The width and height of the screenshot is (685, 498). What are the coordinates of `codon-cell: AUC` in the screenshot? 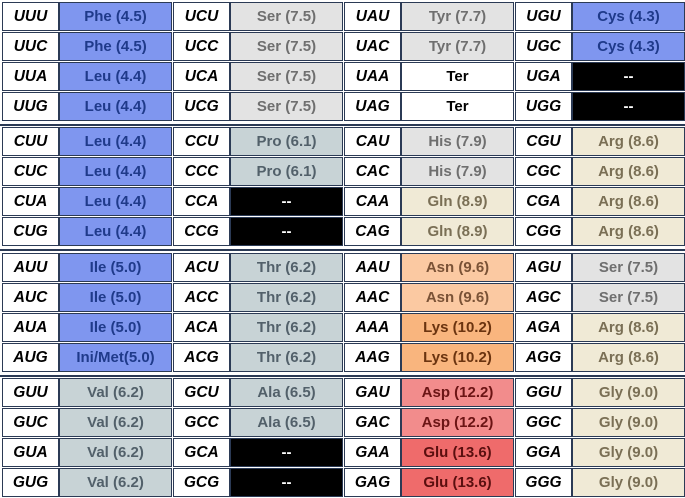 It's located at (30, 297).